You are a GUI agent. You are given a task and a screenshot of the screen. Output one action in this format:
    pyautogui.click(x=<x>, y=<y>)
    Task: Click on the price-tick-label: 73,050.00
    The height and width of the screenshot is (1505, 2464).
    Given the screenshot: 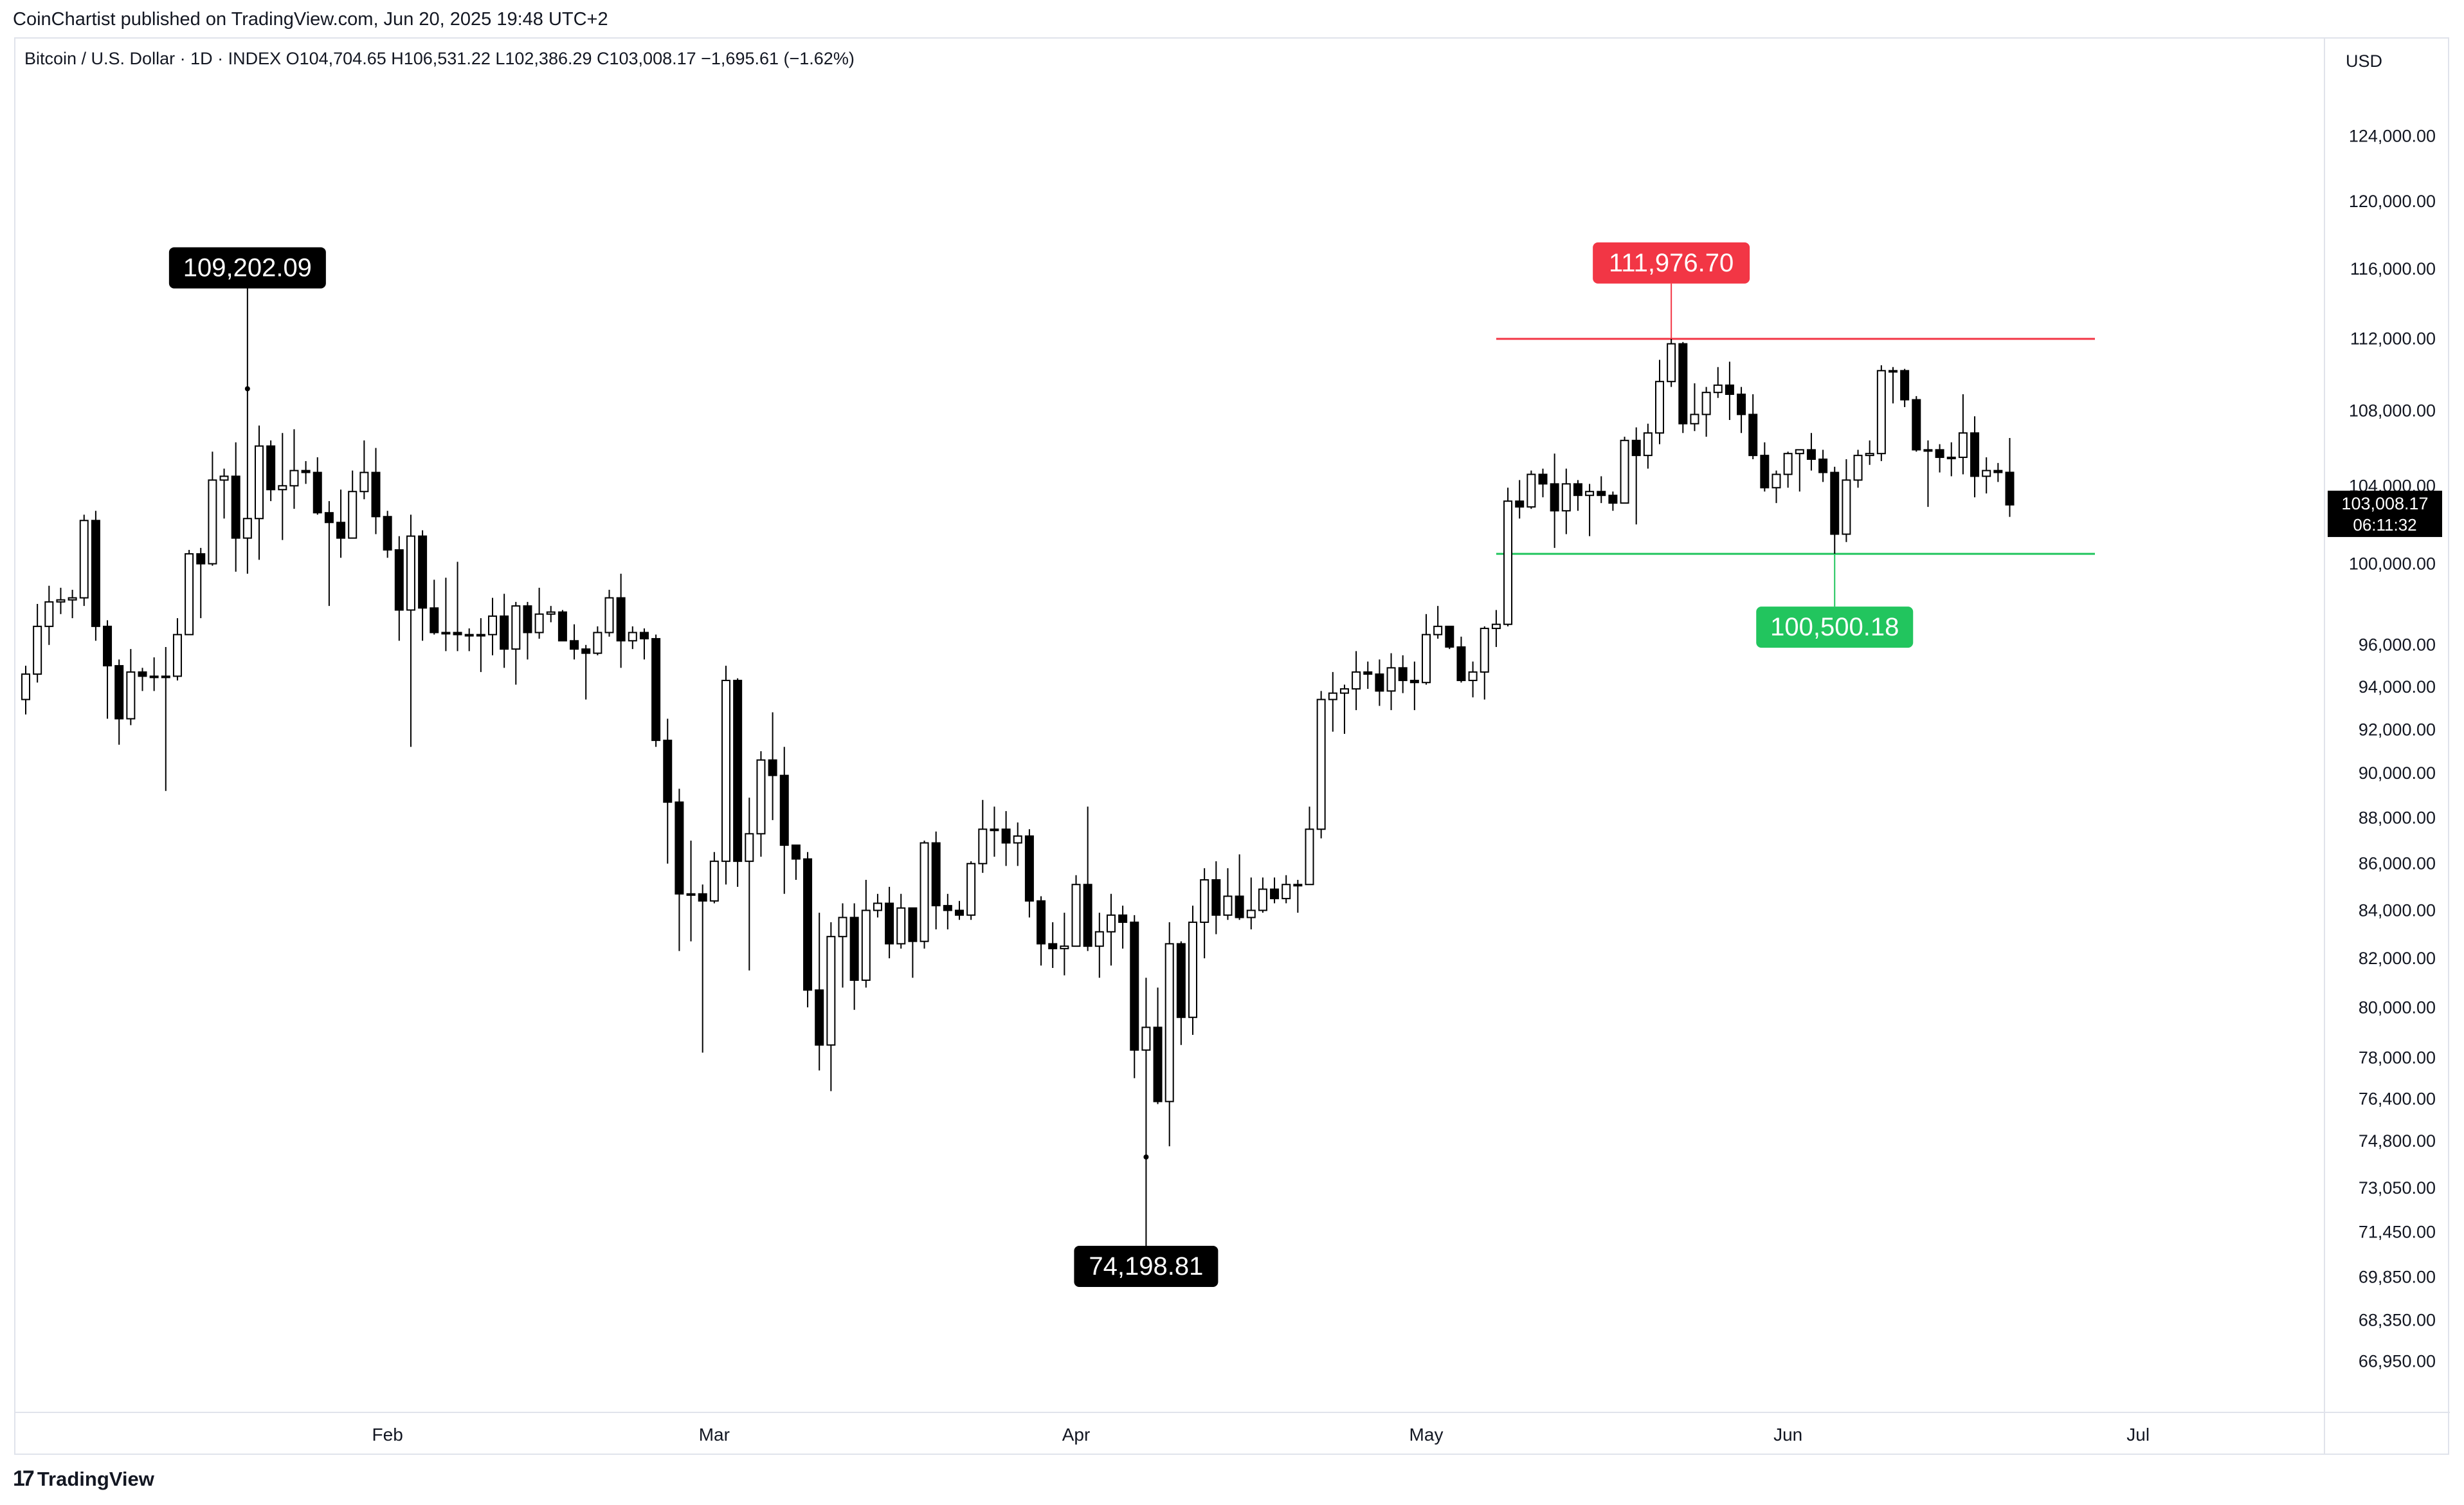 What is the action you would take?
    pyautogui.click(x=2397, y=1188)
    